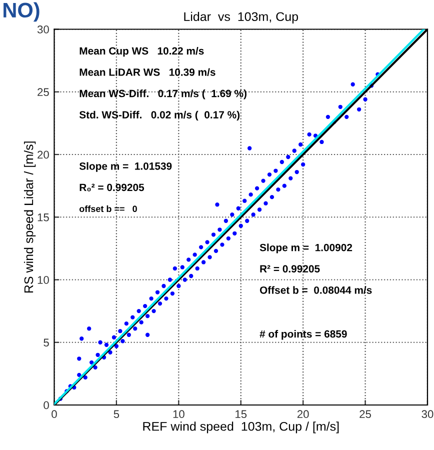 Image resolution: width=434 pixels, height=450 pixels. Describe the element at coordinates (43, 154) in the screenshot. I see `y-tick-label: 20` at that location.